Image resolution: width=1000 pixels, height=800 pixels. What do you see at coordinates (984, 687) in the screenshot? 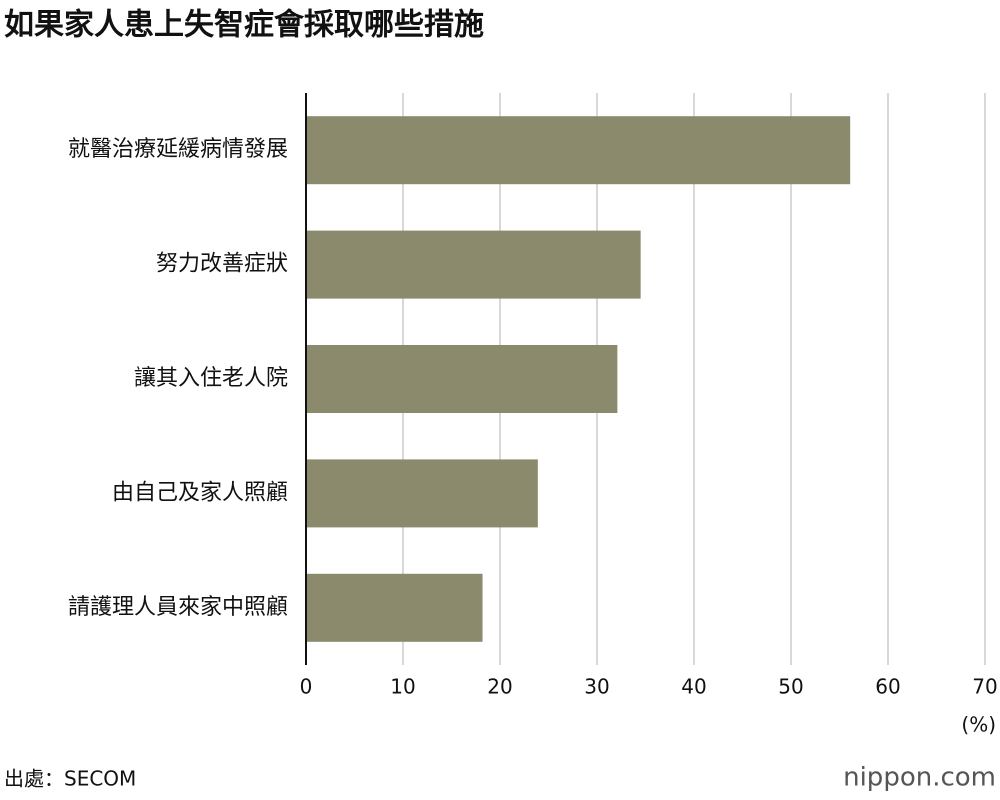
I see `x-tick-label: 70` at bounding box center [984, 687].